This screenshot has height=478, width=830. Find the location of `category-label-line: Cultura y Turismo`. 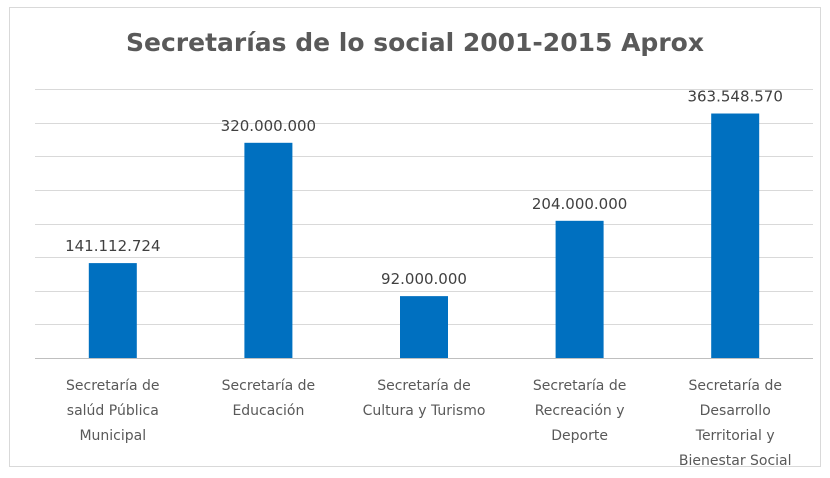

category-label-line: Cultura y Turismo is located at coordinates (424, 411).